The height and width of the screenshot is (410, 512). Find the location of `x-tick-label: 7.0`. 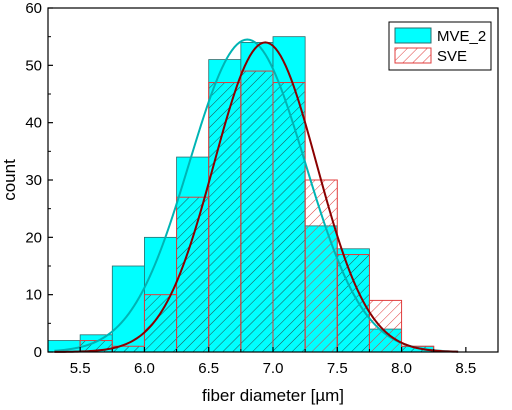

x-tick-label: 7.0 is located at coordinates (273, 368).